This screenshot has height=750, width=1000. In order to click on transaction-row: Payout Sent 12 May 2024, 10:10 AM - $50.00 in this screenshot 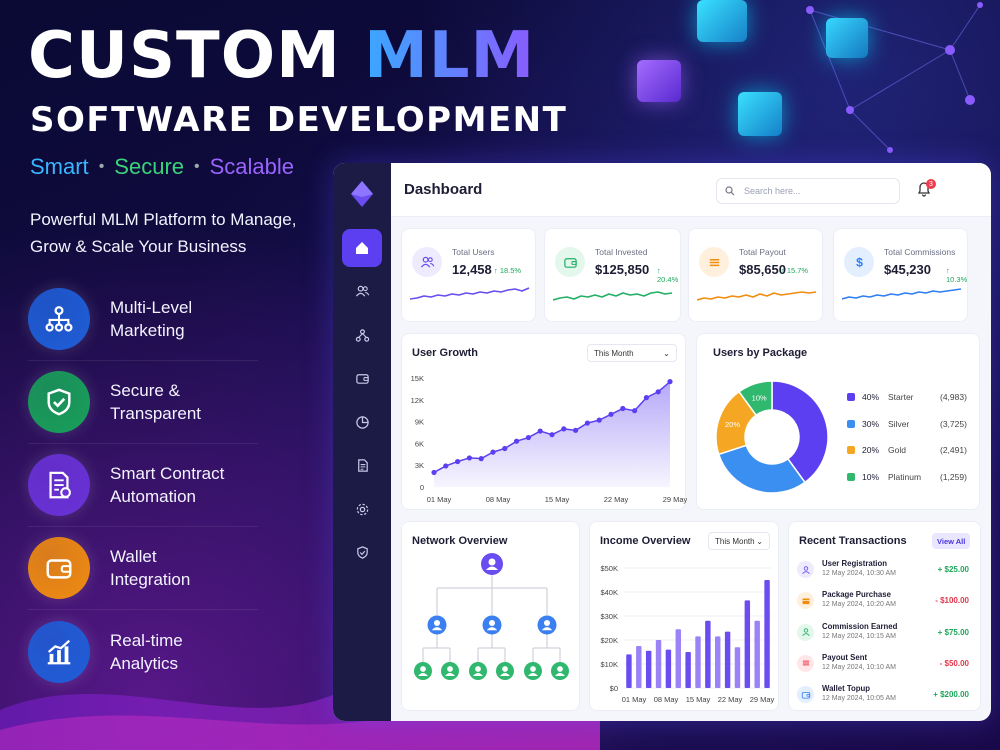, I will do `click(883, 666)`.